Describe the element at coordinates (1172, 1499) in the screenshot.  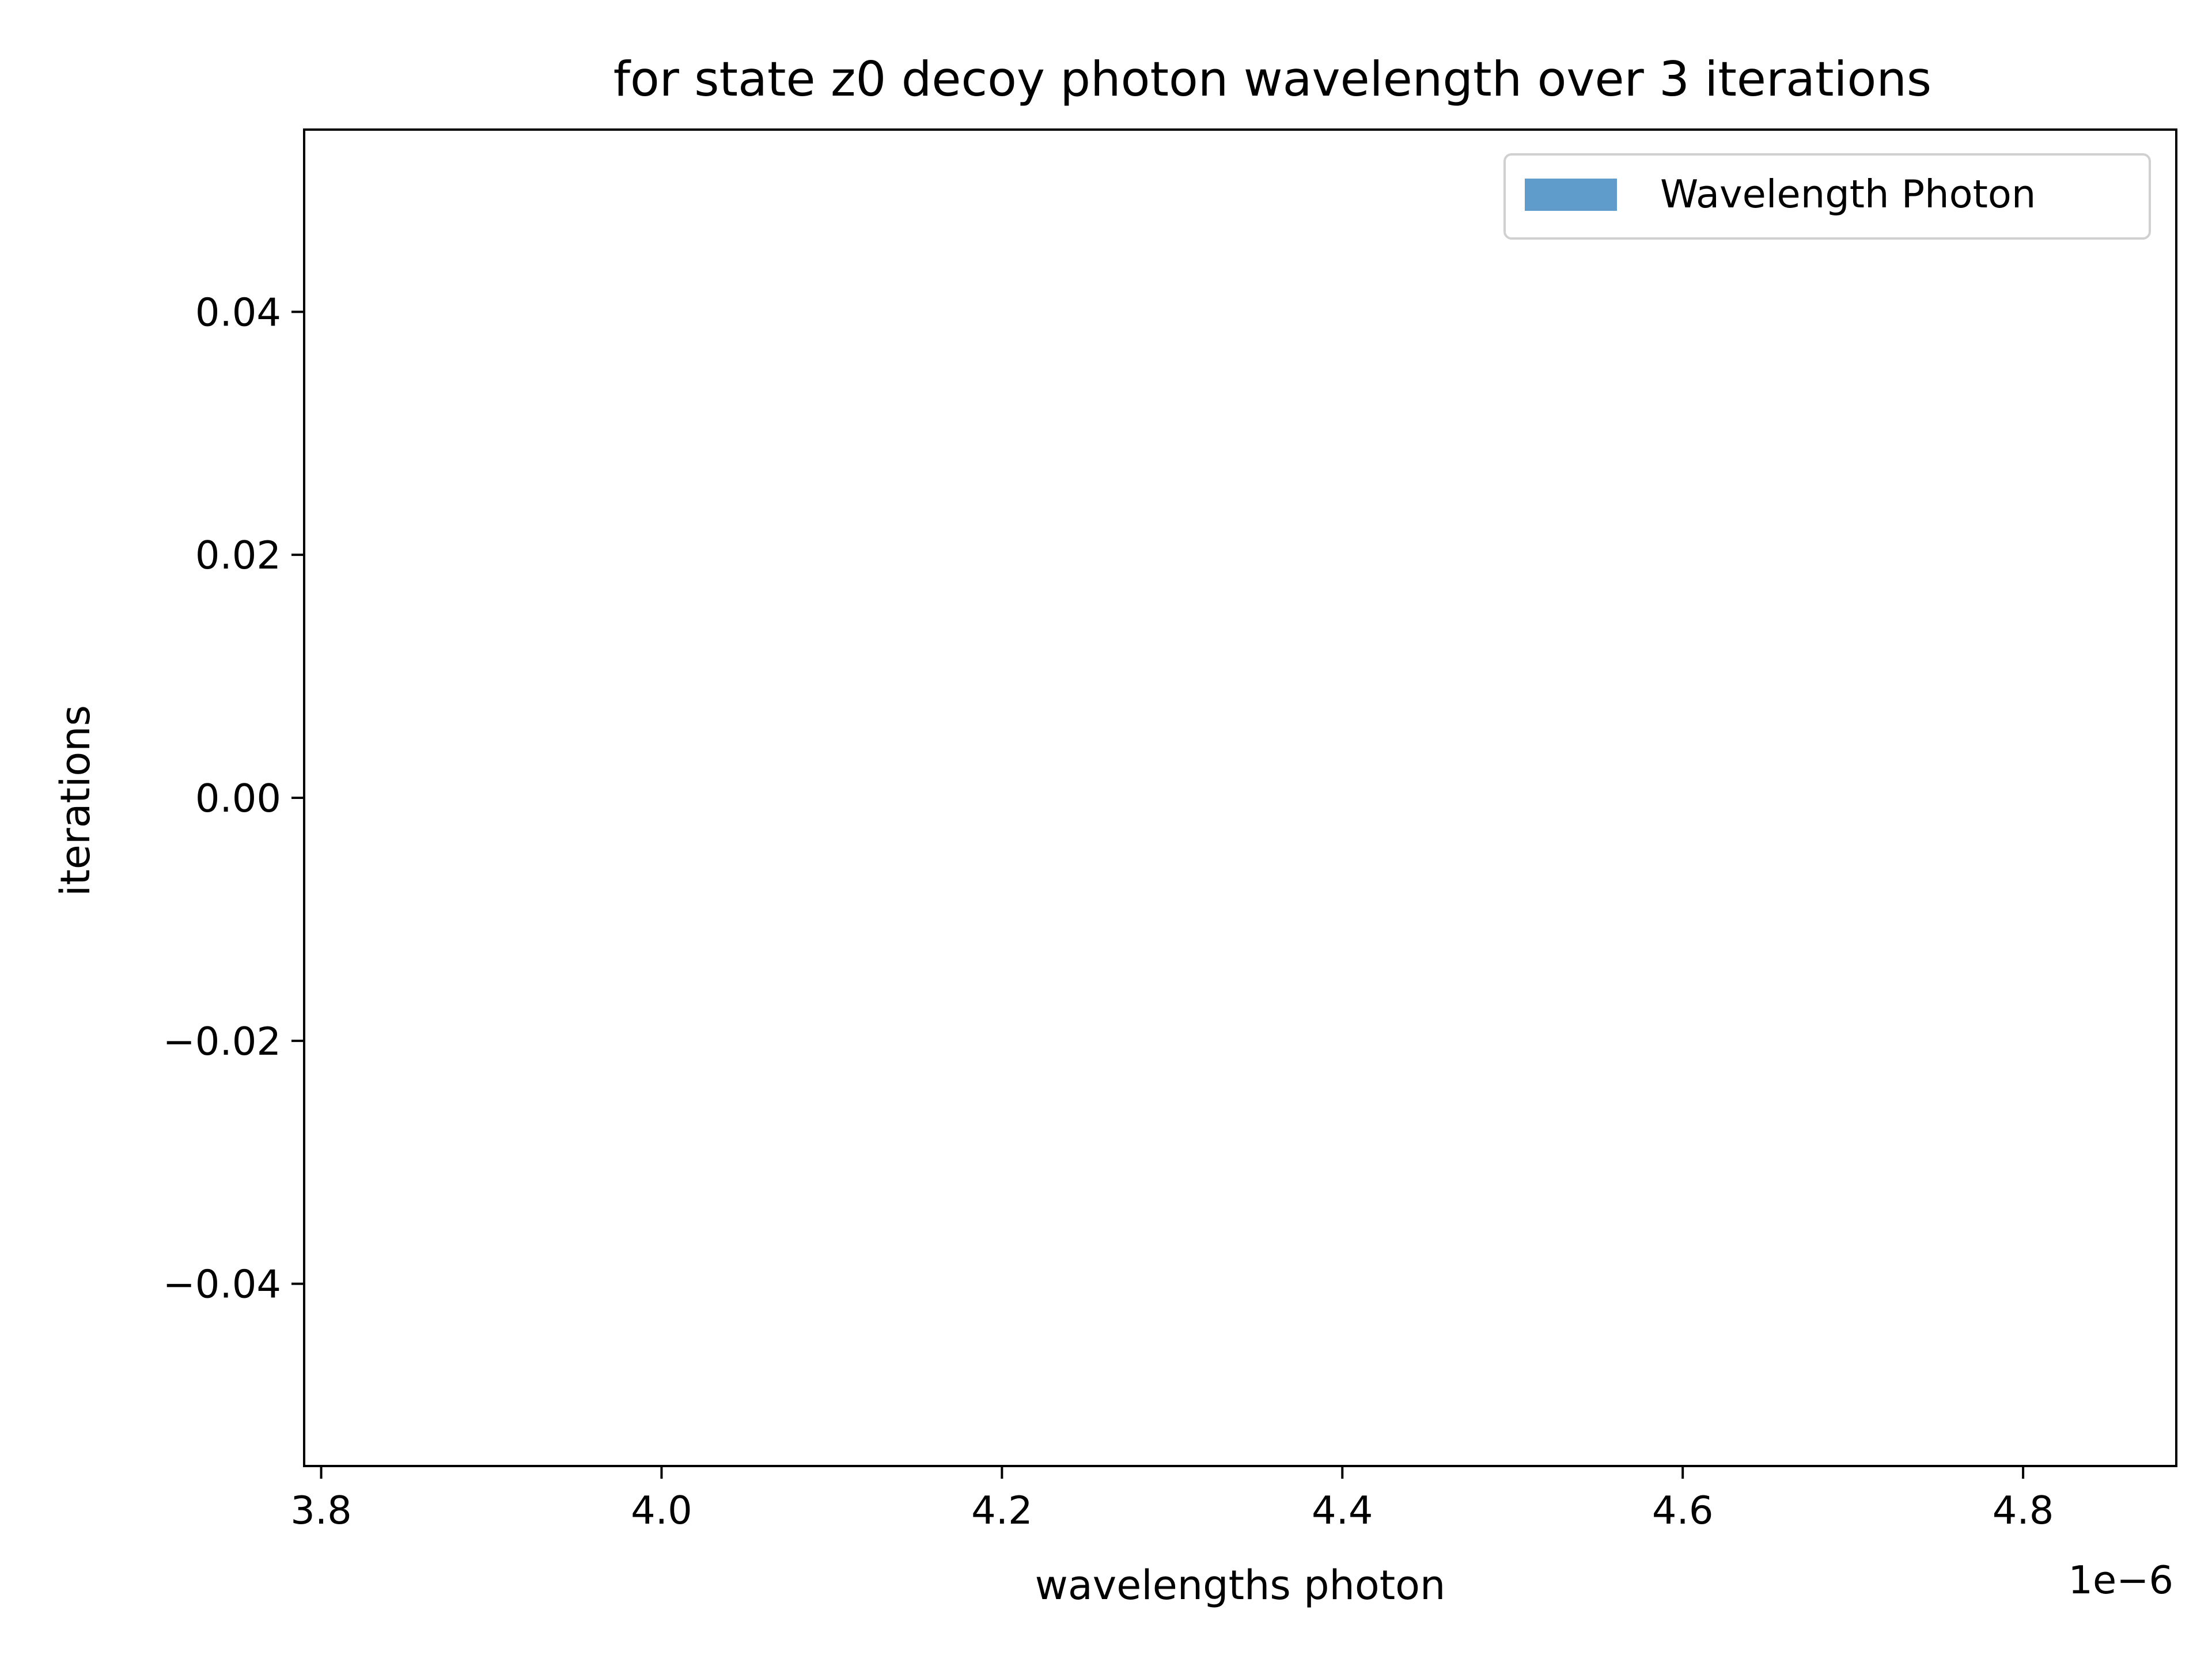
I see `x-axis-ticks: 3.8 4.0 4.2 4.4 4.6 4.8` at that location.